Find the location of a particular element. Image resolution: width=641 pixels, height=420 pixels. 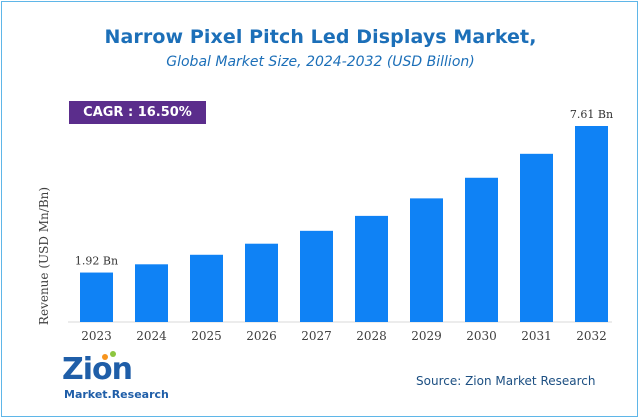

chart-title: Narrow Pixel Pitch Led Displays Market, is located at coordinates (320, 37).